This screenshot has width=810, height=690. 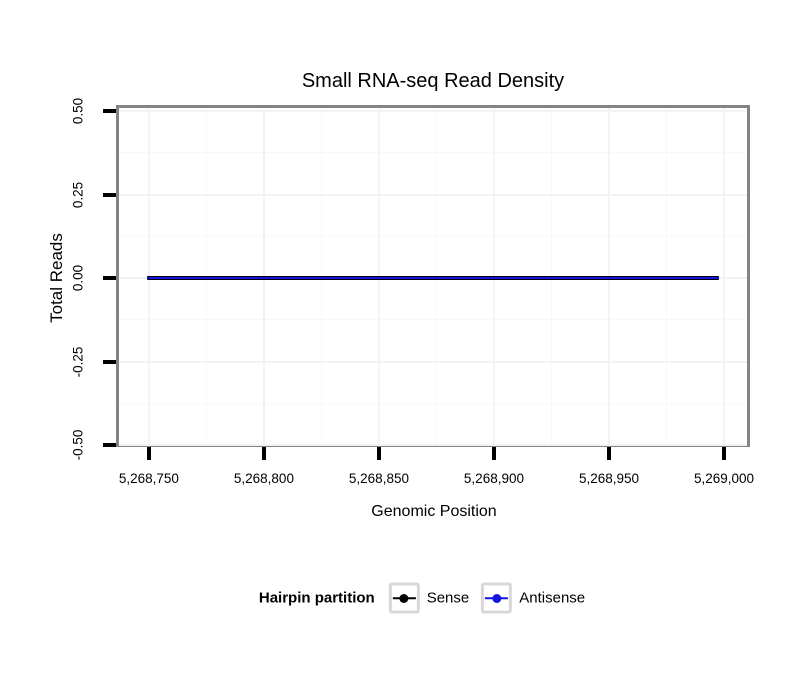 I want to click on x-tick-label: 5,268,800, so click(x=263, y=478).